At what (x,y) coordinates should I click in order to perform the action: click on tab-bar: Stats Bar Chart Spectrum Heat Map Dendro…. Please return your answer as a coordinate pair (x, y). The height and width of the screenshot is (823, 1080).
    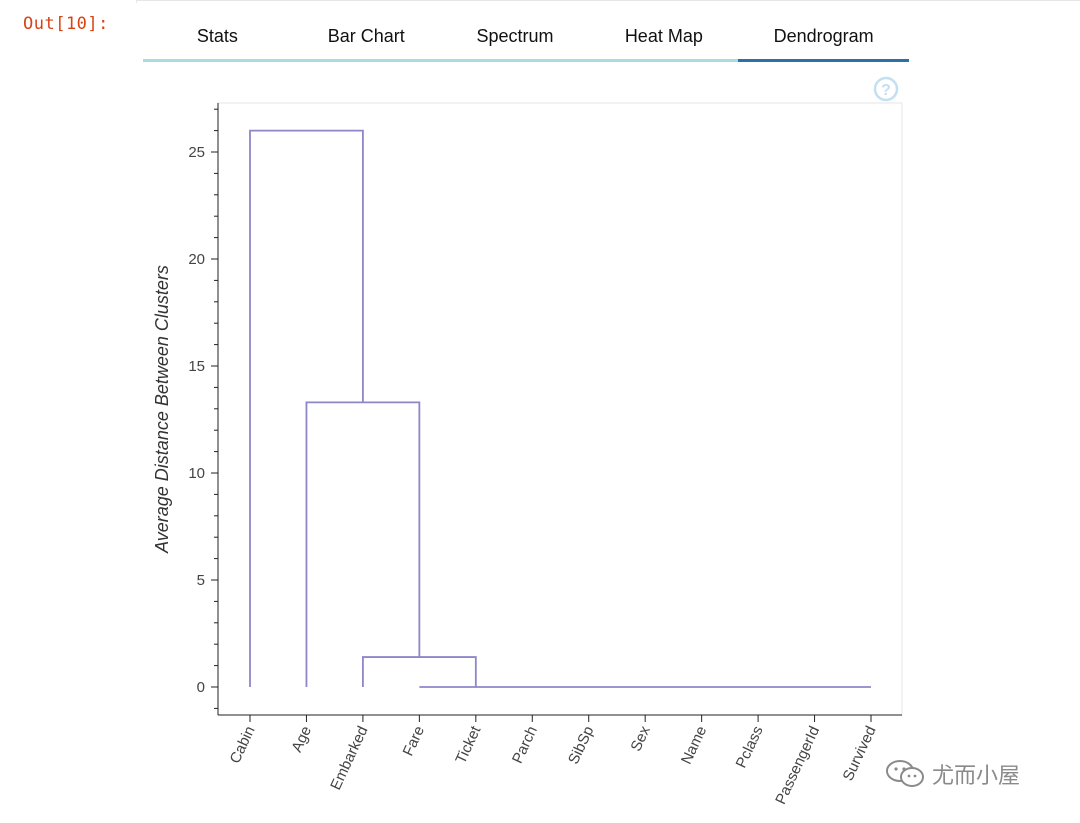
    Looking at the image, I should click on (526, 40).